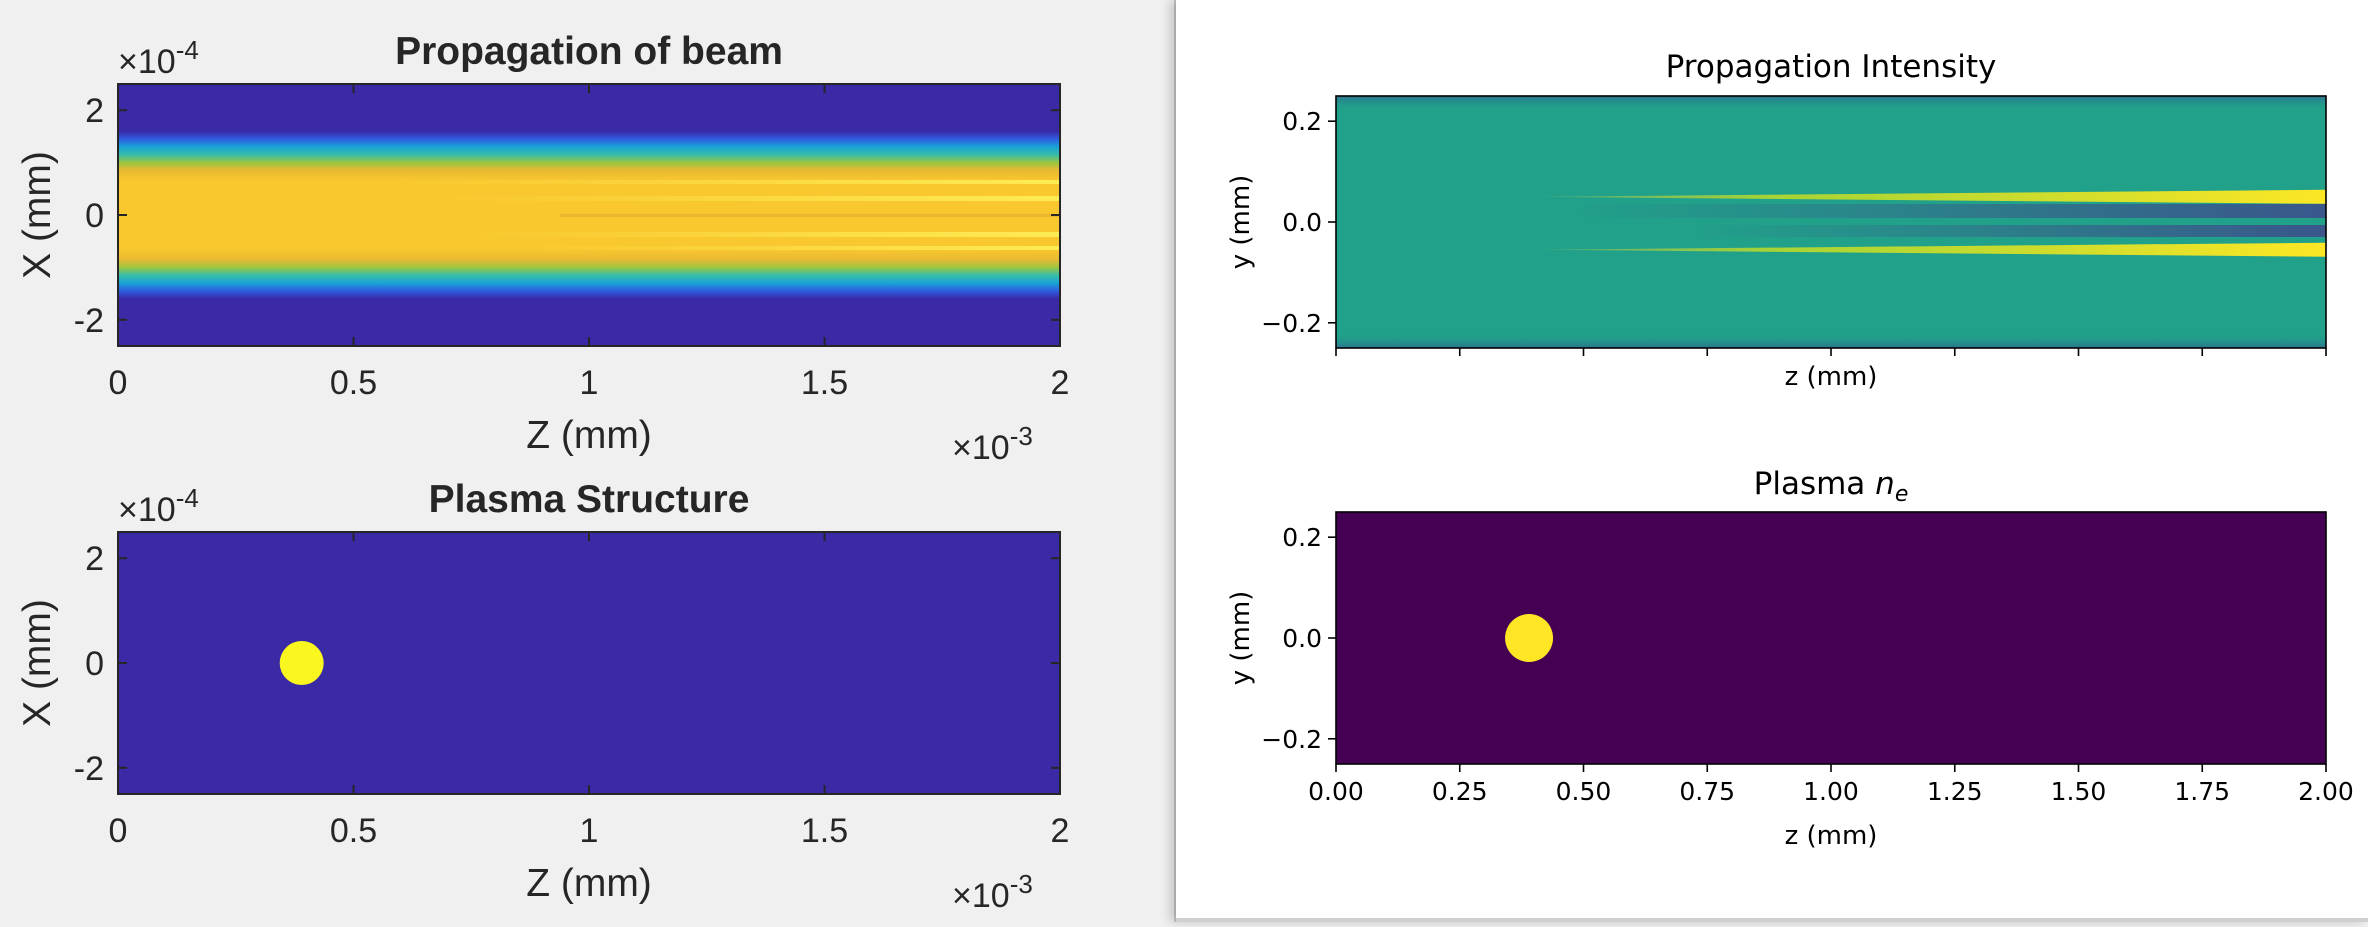 The height and width of the screenshot is (927, 2368). Describe the element at coordinates (1707, 791) in the screenshot. I see `plasma-ne-xtick-label: 0.75` at that location.